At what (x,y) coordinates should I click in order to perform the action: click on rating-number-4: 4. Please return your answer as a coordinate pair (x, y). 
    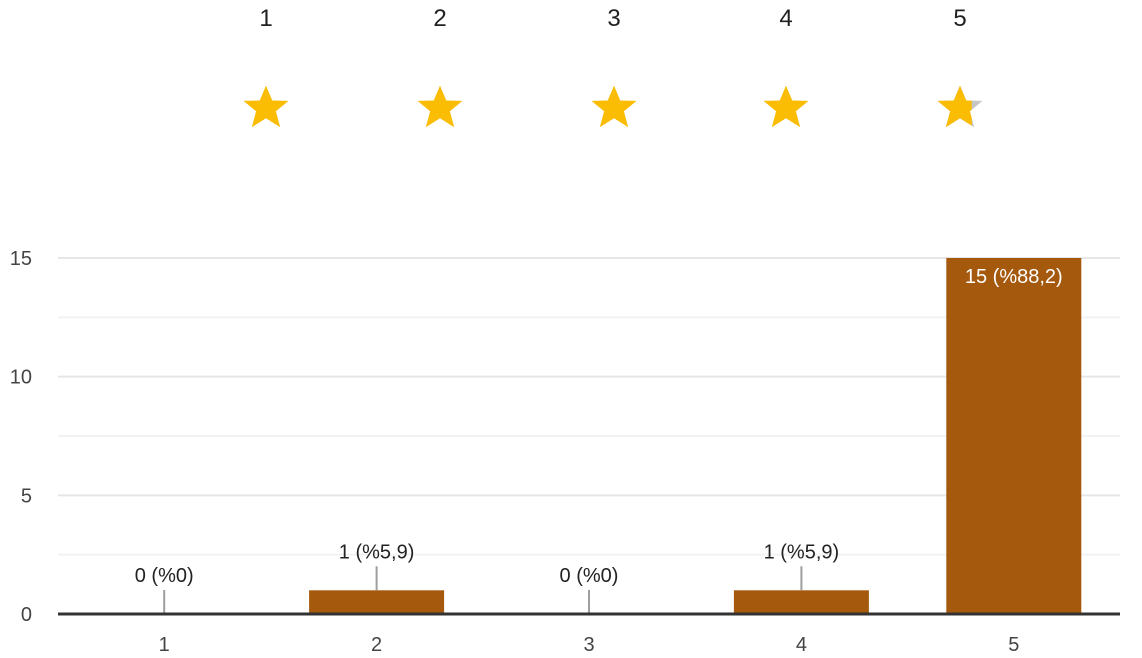
    Looking at the image, I should click on (786, 18).